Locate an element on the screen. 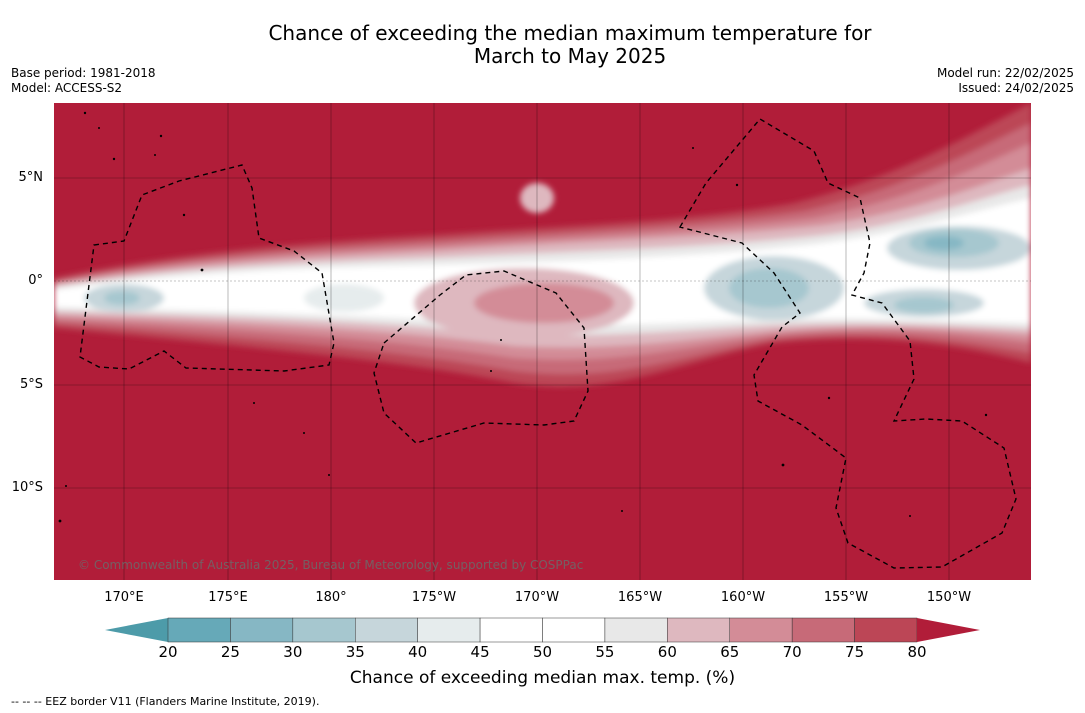 This screenshot has height=713, width=1085. title-line-2: March to May 2025 is located at coordinates (570, 56).